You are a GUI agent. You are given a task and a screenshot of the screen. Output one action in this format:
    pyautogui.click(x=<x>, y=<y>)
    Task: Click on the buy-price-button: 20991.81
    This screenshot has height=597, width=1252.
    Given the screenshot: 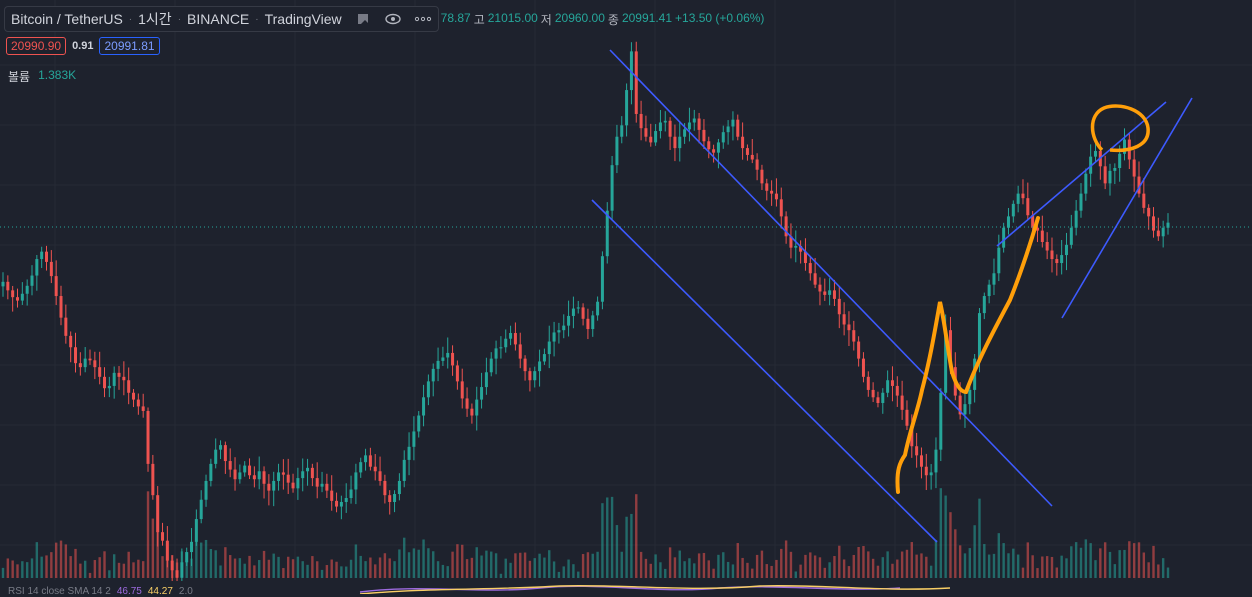 What is the action you would take?
    pyautogui.click(x=129, y=46)
    